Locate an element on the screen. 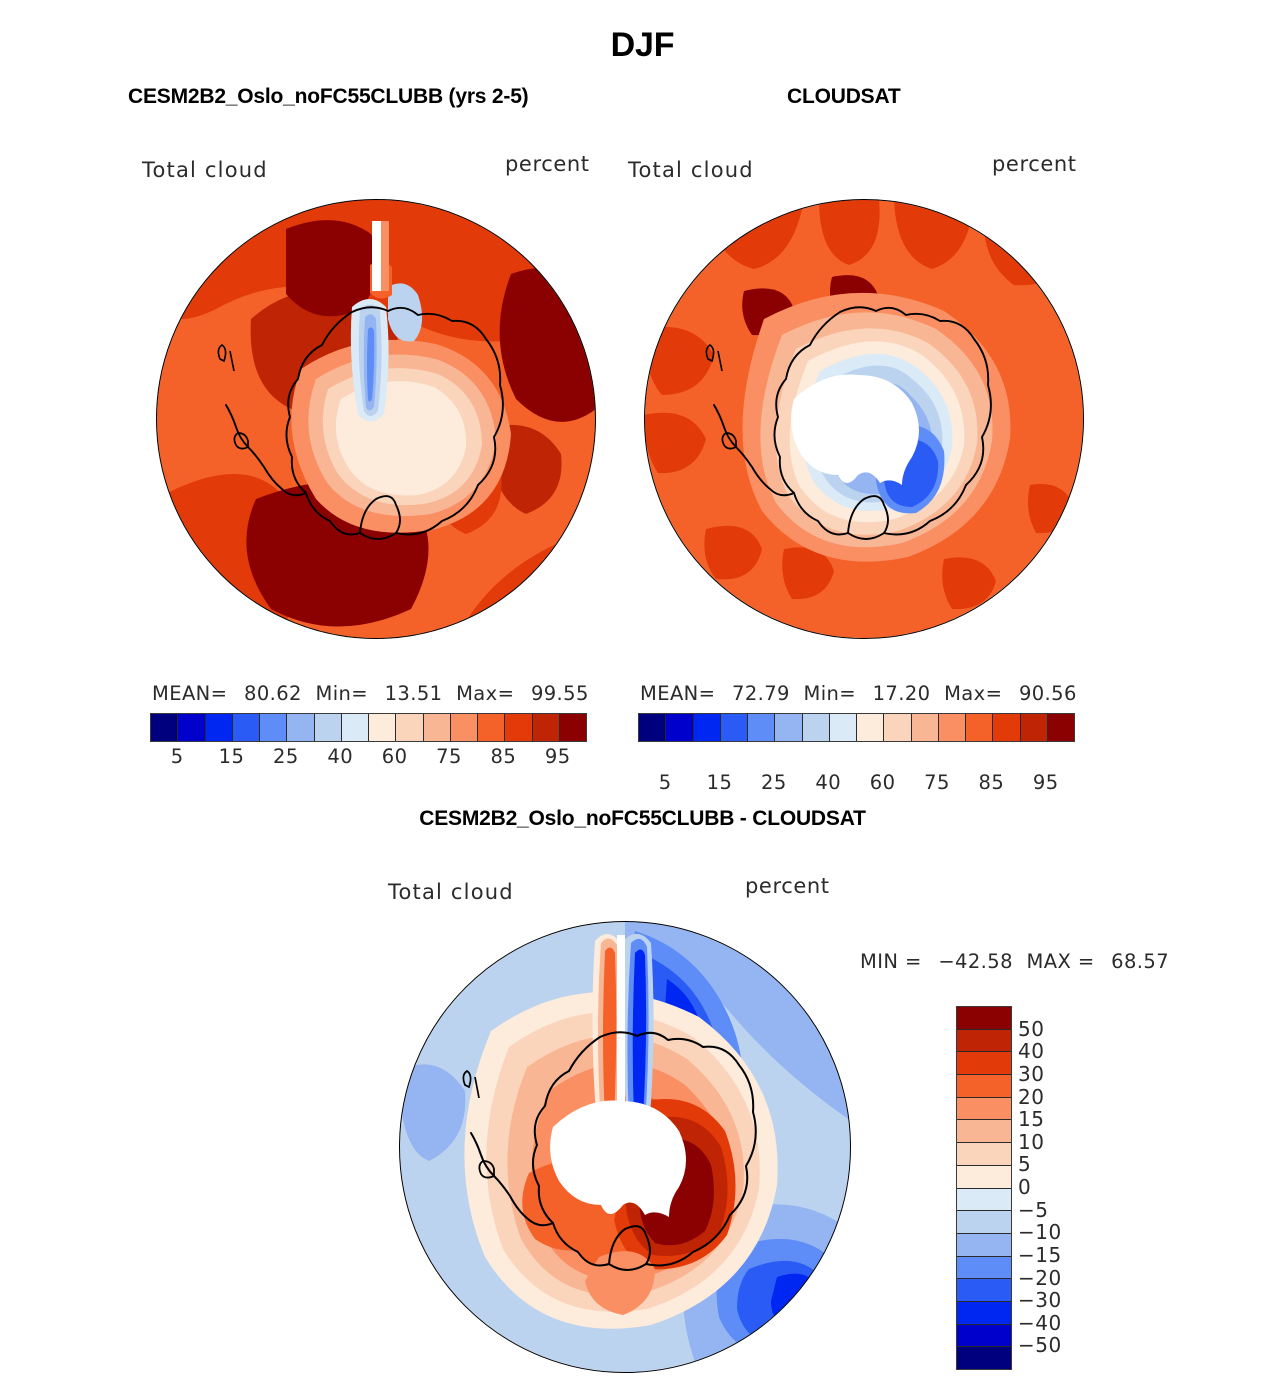 This screenshot has width=1285, height=1382. colorbar-obs is located at coordinates (856, 727).